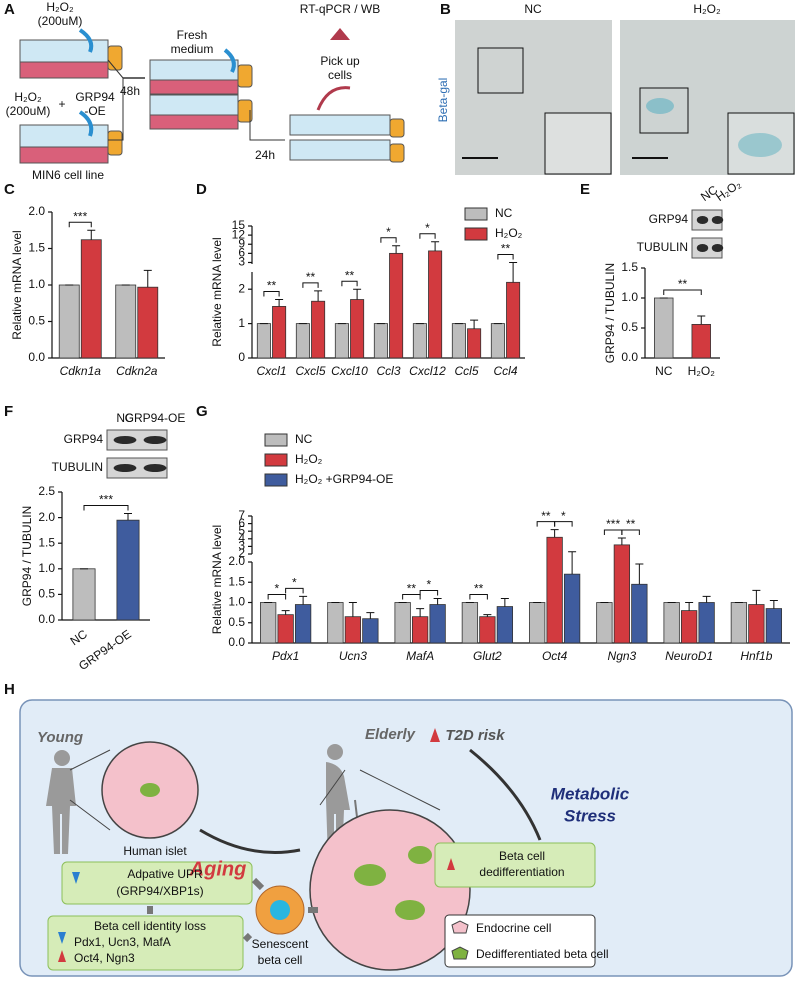 This screenshot has width=800, height=983. Describe the element at coordinates (505, 794) in the screenshot. I see `arrow` at that location.